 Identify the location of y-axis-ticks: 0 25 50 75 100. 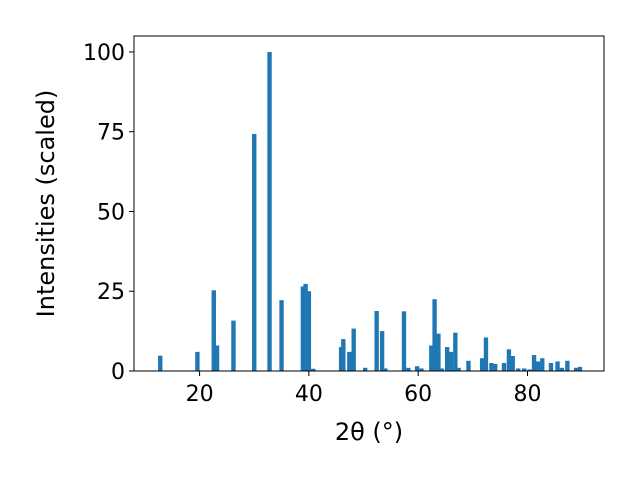
(108, 213).